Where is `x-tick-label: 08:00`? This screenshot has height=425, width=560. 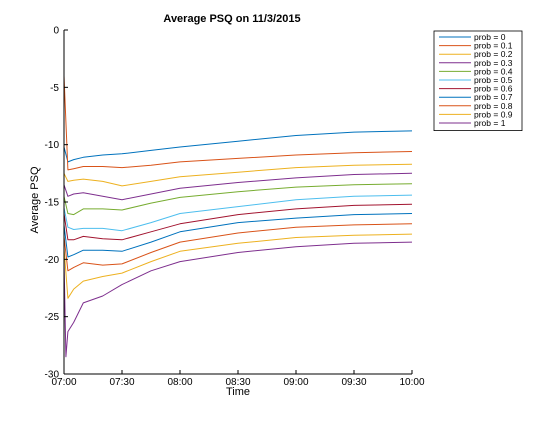 x-tick-label: 08:00 is located at coordinates (179, 382).